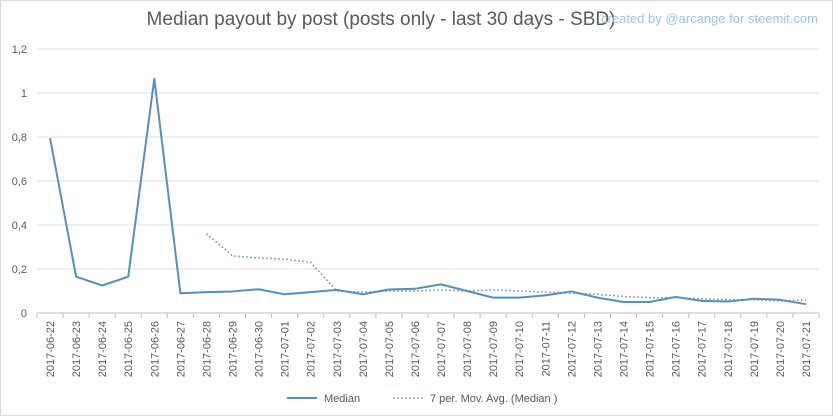 The height and width of the screenshot is (416, 833). I want to click on legend-label-median: Median, so click(342, 399).